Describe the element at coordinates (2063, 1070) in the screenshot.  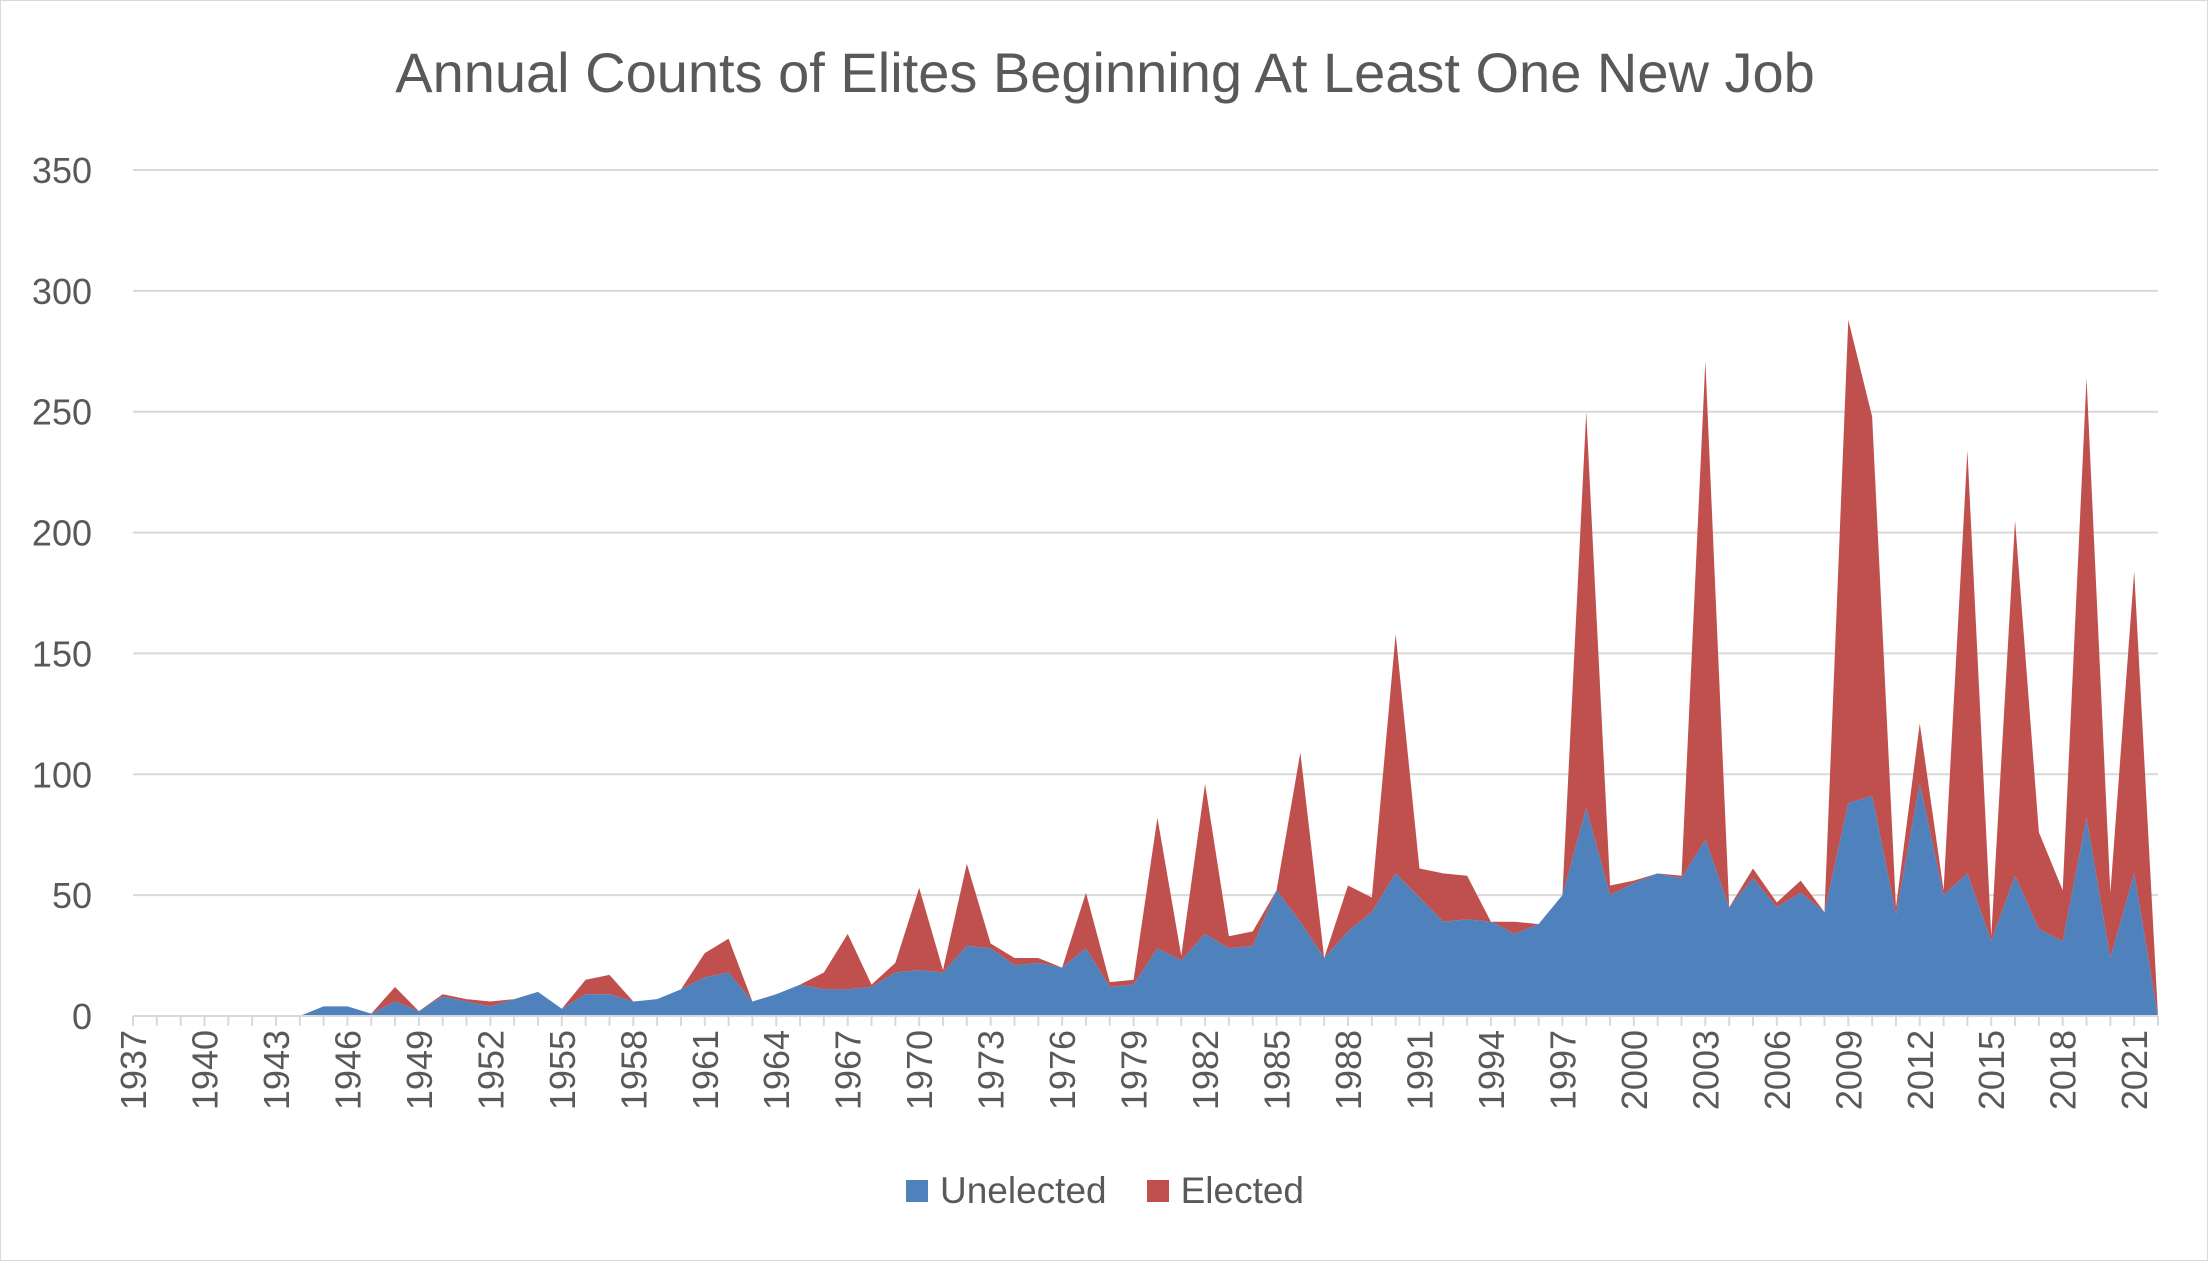
I see `x-tick-label: 2018` at that location.